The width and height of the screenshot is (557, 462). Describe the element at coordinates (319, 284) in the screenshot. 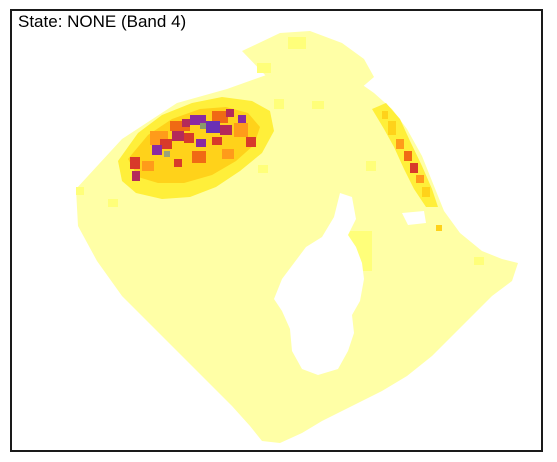

I see `nodata-hole` at that location.